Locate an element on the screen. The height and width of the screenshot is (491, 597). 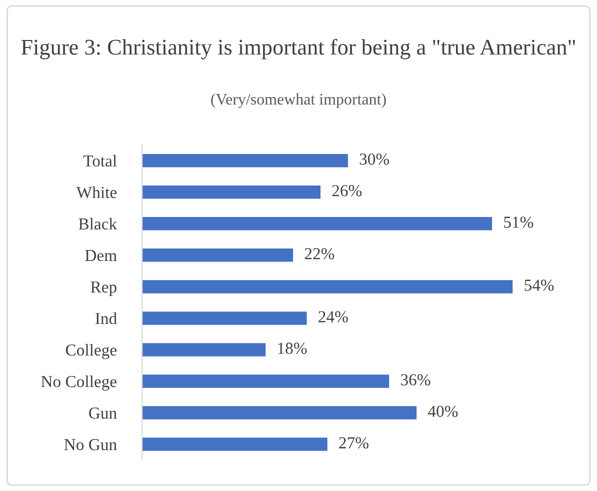
data-label: 27% is located at coordinates (353, 443).